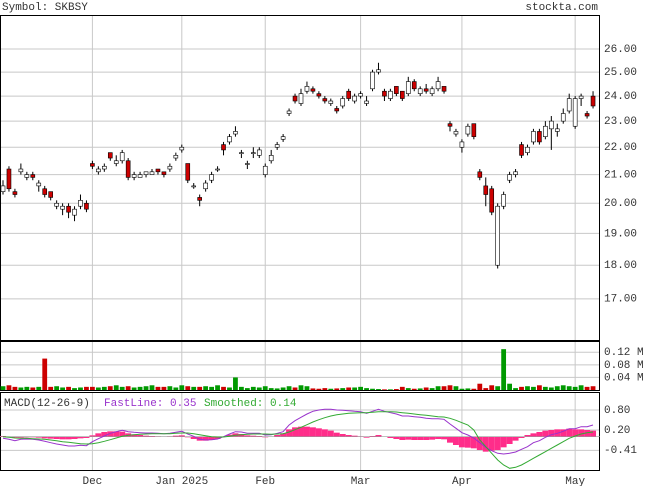 Image resolution: width=655 pixels, height=486 pixels. I want to click on x-tick-label: Feb, so click(265, 481).